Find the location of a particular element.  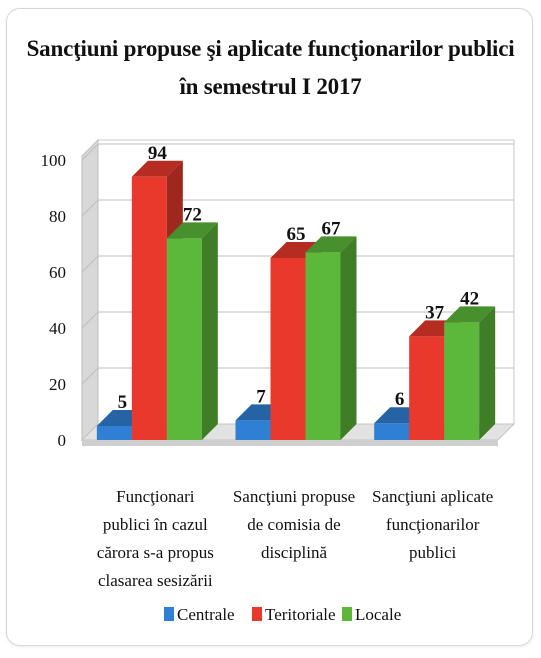

value-label: 94 is located at coordinates (158, 153).